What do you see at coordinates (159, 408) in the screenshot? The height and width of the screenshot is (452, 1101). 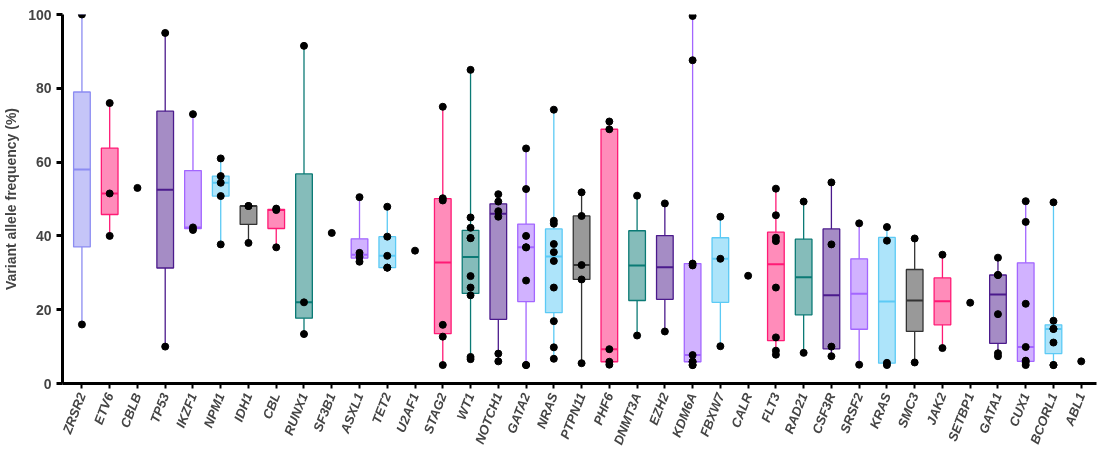 I see `x-tick-label: TP53` at bounding box center [159, 408].